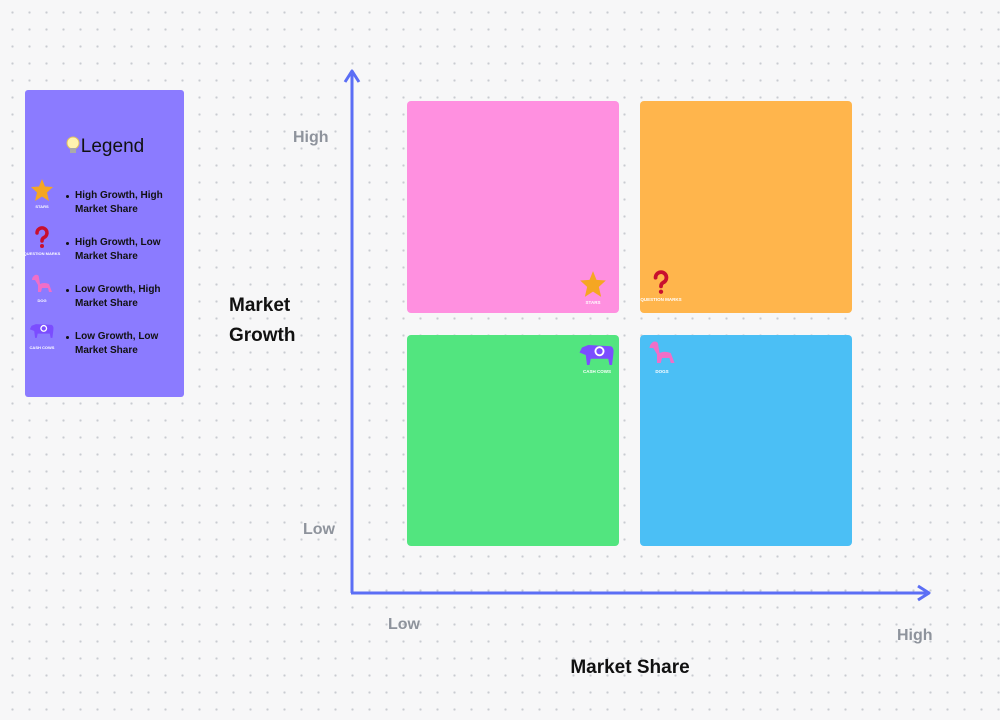 This screenshot has width=1000, height=720. I want to click on quadrant-label: STARS, so click(593, 302).